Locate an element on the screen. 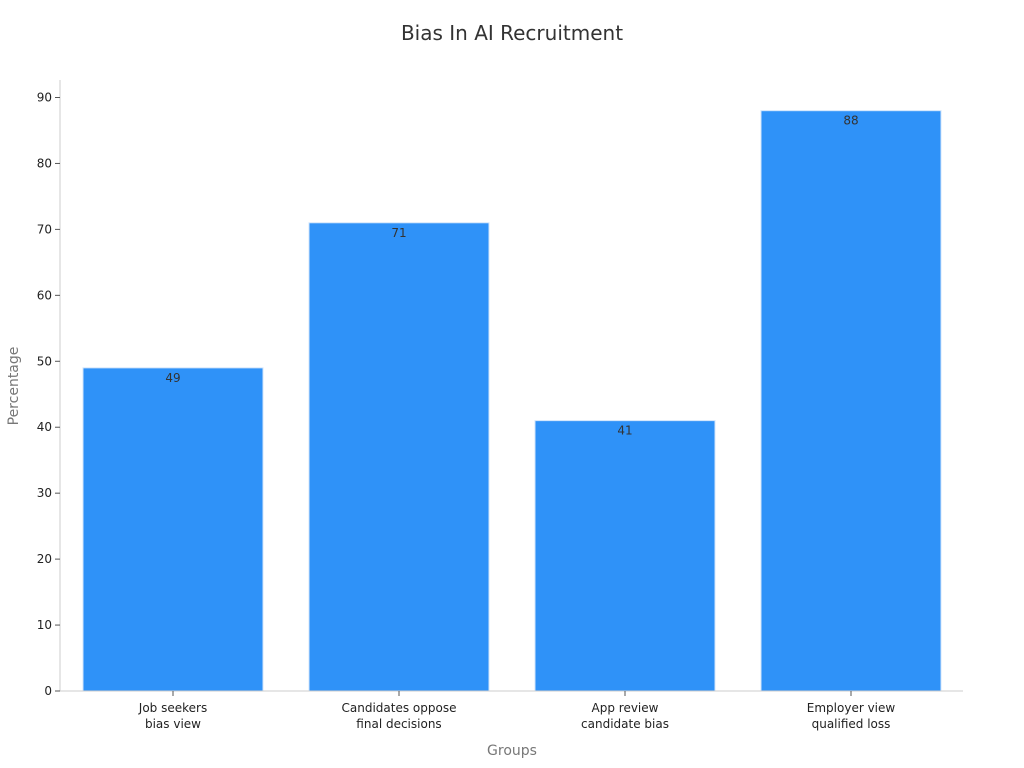 This screenshot has height=768, width=1024. x-tick-label-line: qualified loss is located at coordinates (851, 724).